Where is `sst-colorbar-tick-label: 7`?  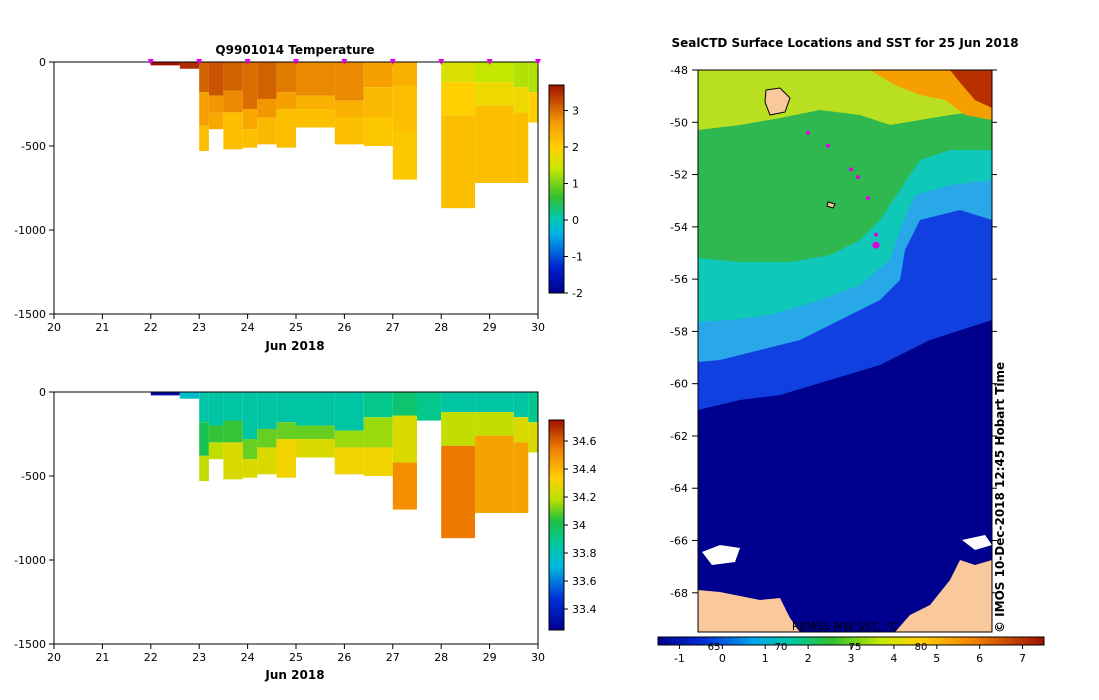
sst-colorbar-tick-label: 7 is located at coordinates (1022, 658).